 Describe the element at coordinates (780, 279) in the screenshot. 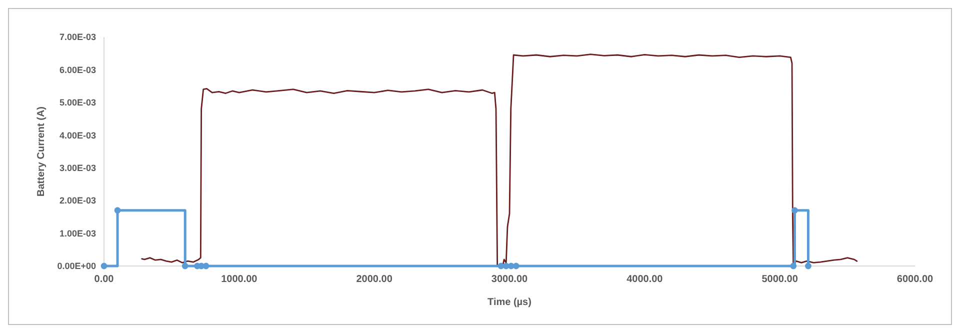

I see `x-tick-label: 5000.00` at that location.